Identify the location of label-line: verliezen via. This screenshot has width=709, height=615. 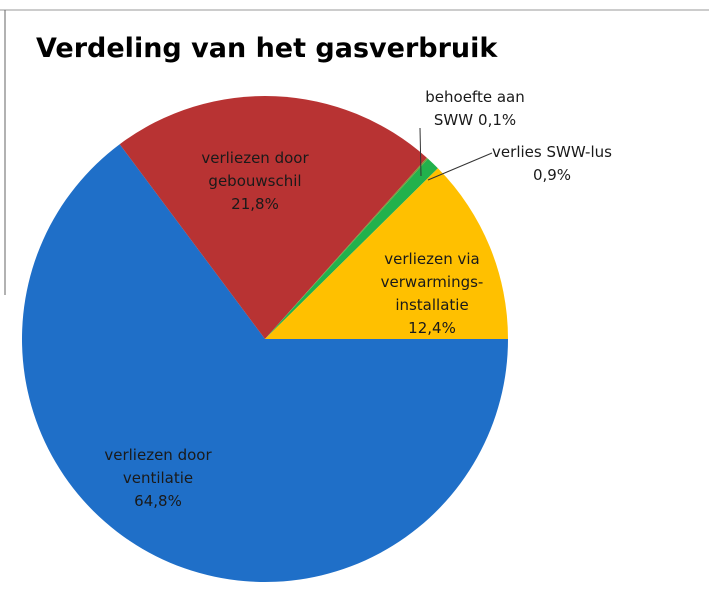
(431, 259).